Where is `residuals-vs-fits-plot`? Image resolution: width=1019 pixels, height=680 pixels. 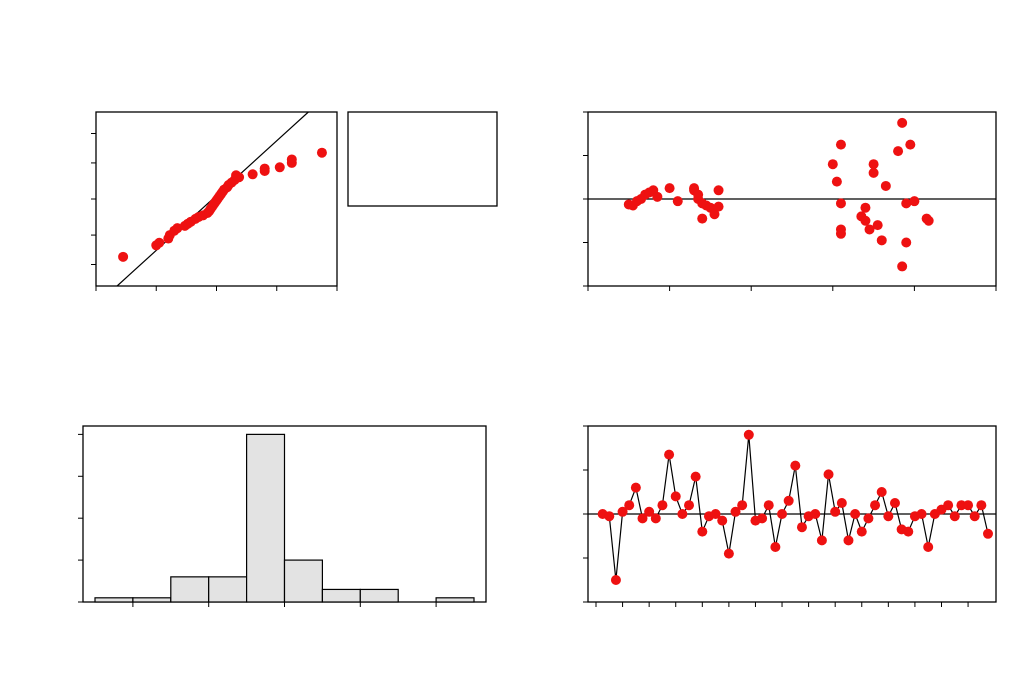
residuals-vs-fits-plot is located at coordinates (790, 201).